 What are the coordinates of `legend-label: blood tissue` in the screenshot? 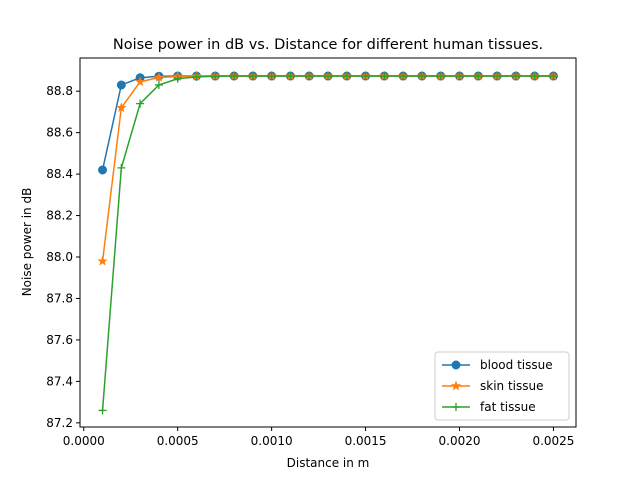 It's located at (516, 365).